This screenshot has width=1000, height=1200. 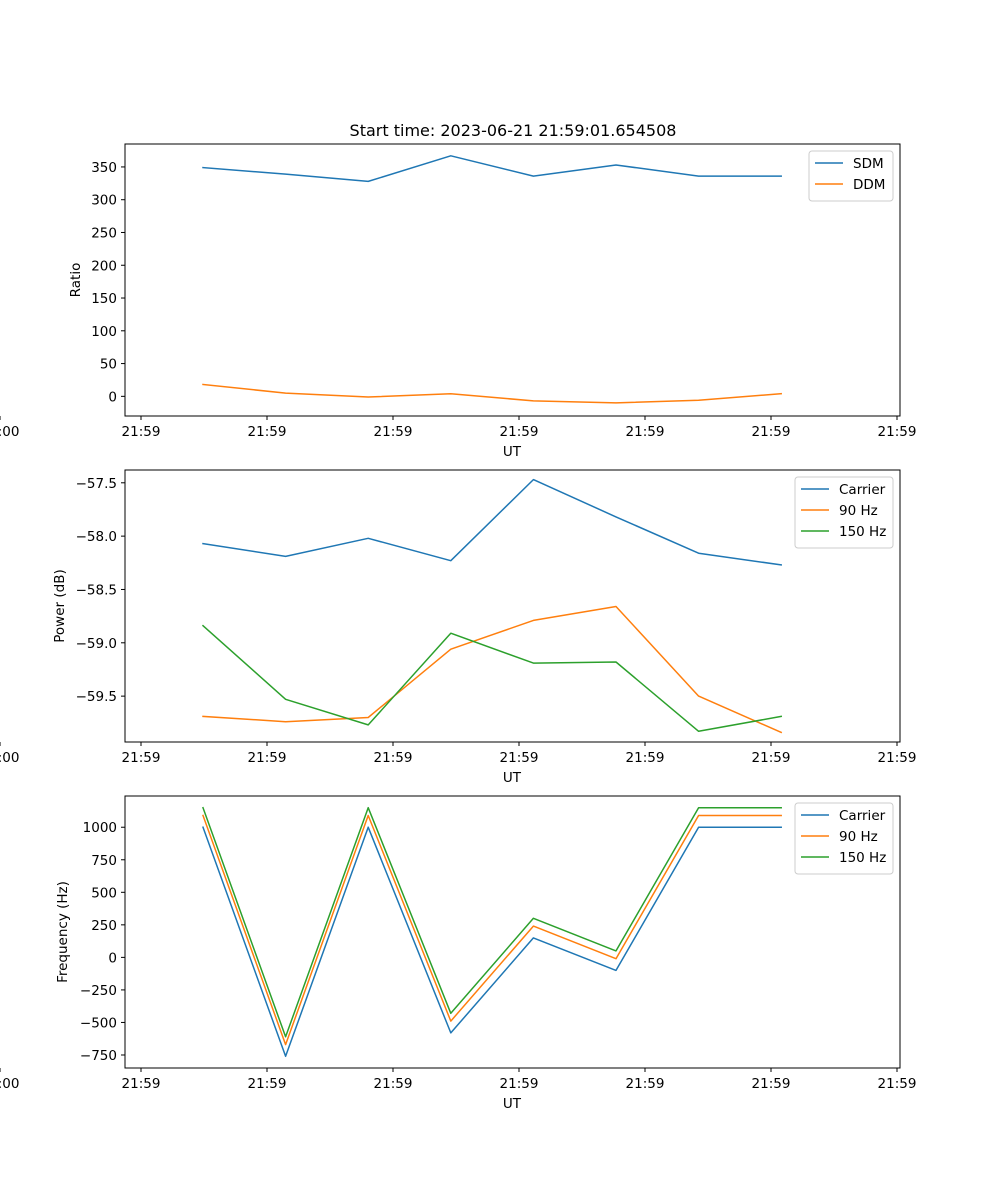 I want to click on ratio-y-tick-label: 100, so click(x=104, y=332).